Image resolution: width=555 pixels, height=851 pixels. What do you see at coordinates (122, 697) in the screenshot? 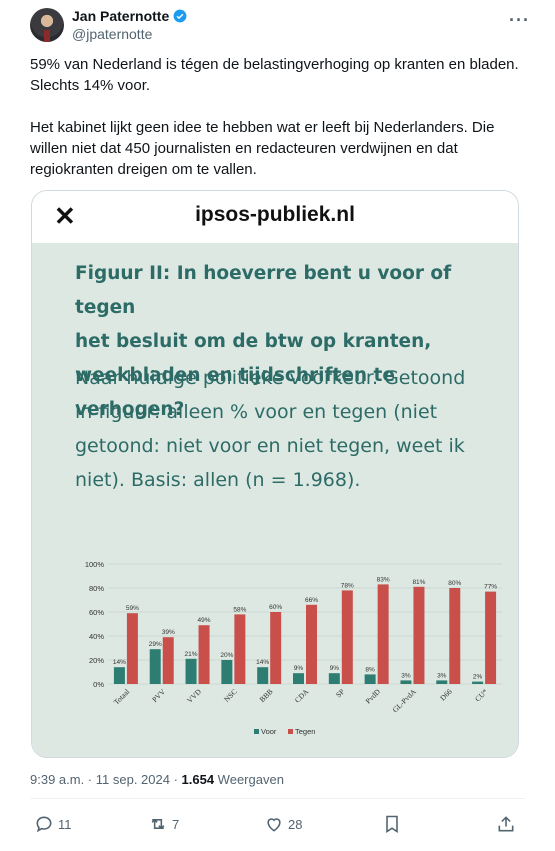
I see `x-tick-label: Totaal` at bounding box center [122, 697].